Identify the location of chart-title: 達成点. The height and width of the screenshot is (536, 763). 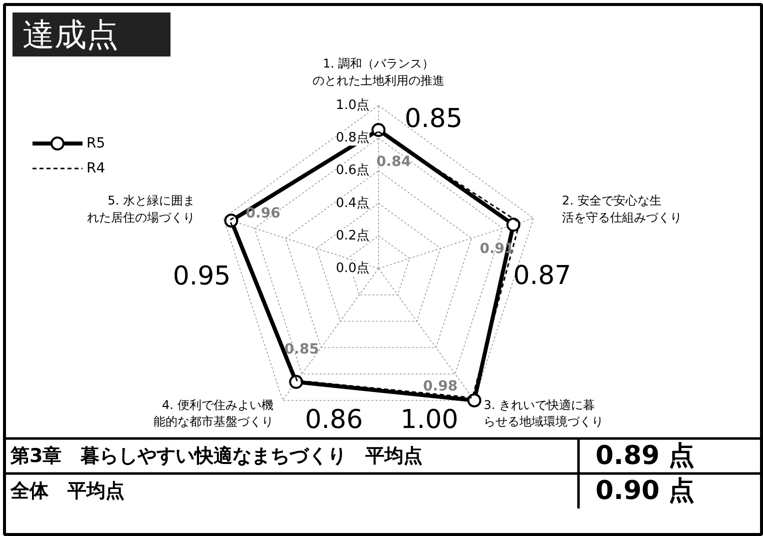
(70, 35).